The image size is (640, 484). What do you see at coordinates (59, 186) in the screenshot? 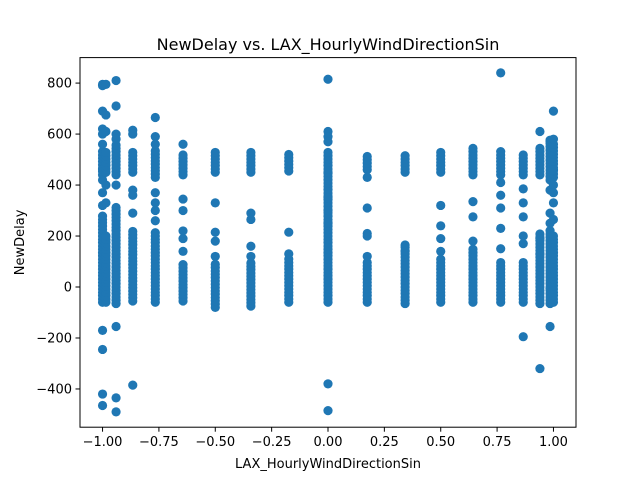
I see `y-tick-label: 400` at bounding box center [59, 186].